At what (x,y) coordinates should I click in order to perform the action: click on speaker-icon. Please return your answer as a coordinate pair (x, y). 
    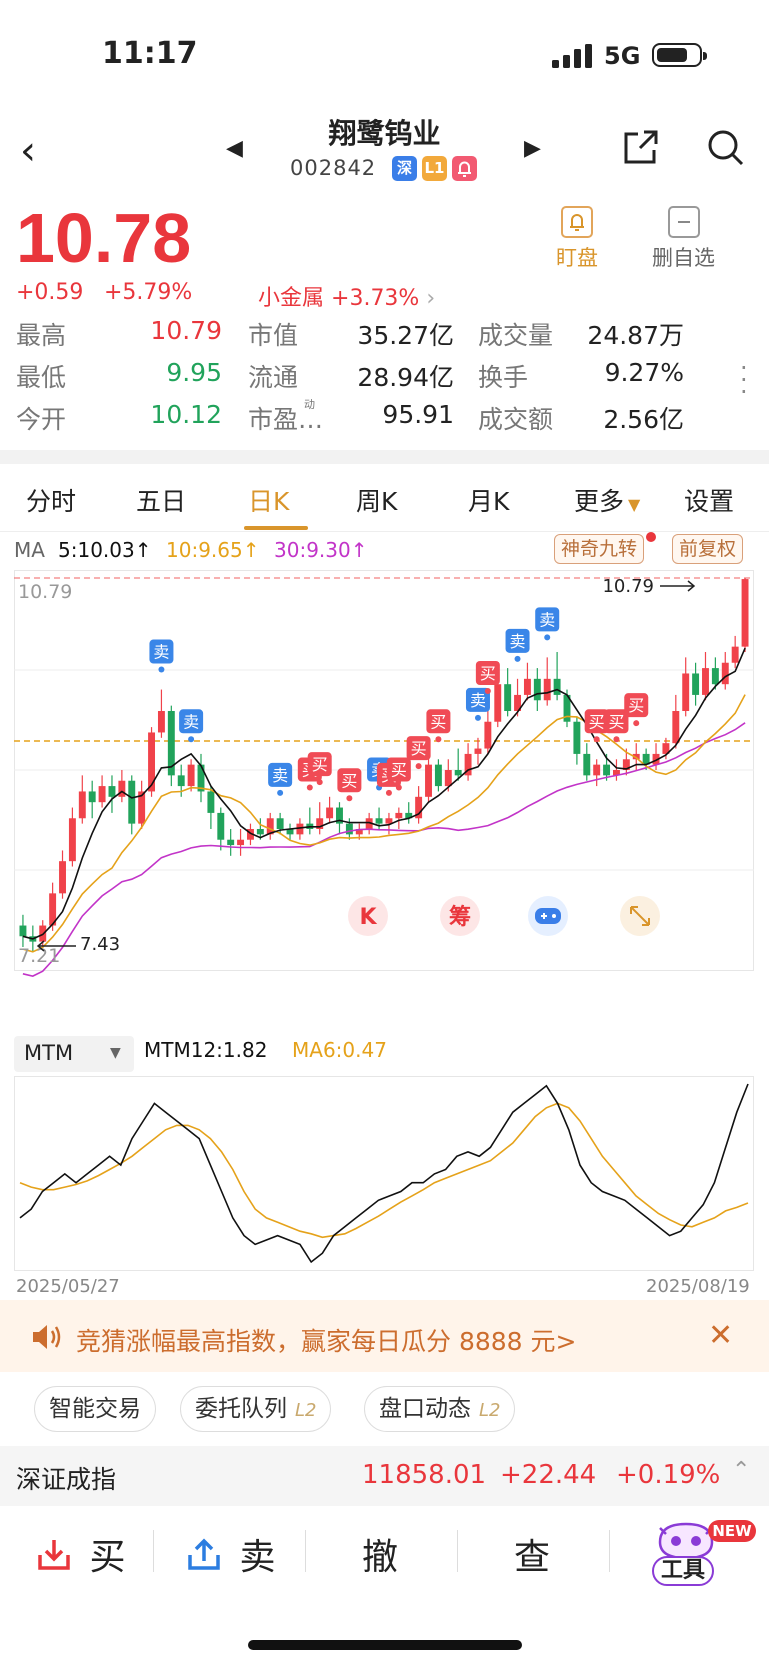
    Looking at the image, I should click on (47, 1337).